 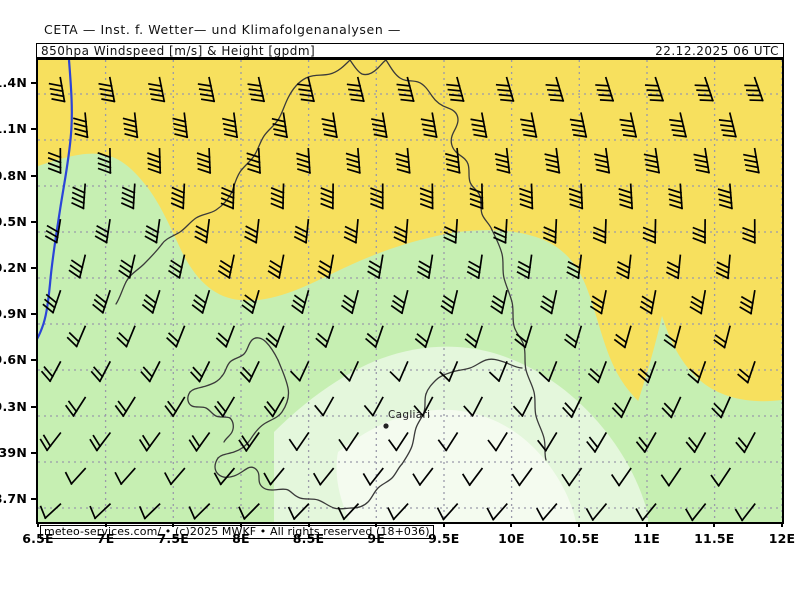 What do you see at coordinates (13, 129) in the screenshot?
I see `y-axis-label: 41.1N` at bounding box center [13, 129].